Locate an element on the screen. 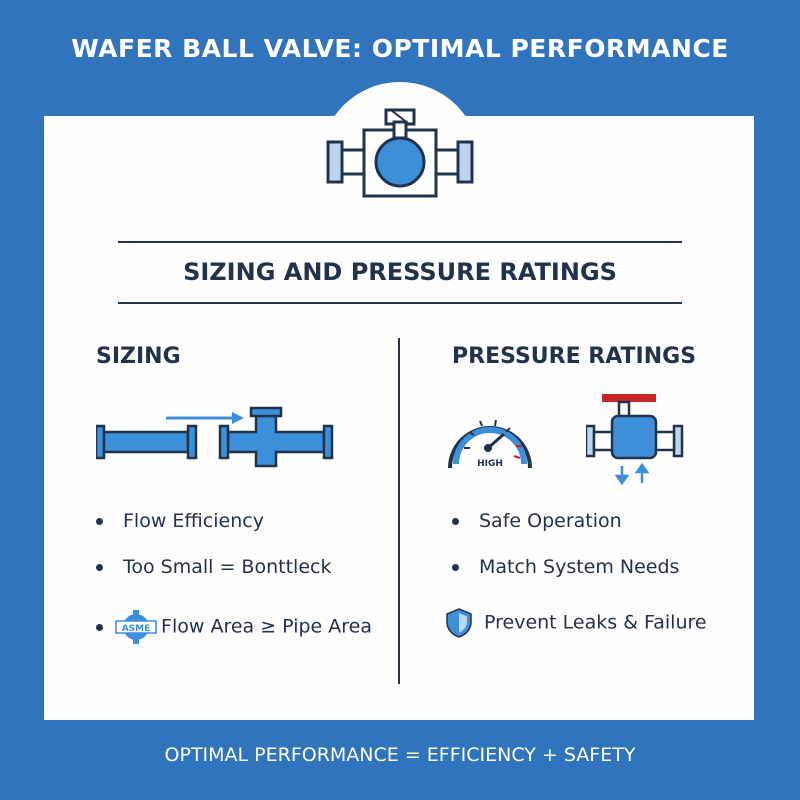 This screenshot has height=800, width=800. list-item: Safe Operation is located at coordinates (537, 521).